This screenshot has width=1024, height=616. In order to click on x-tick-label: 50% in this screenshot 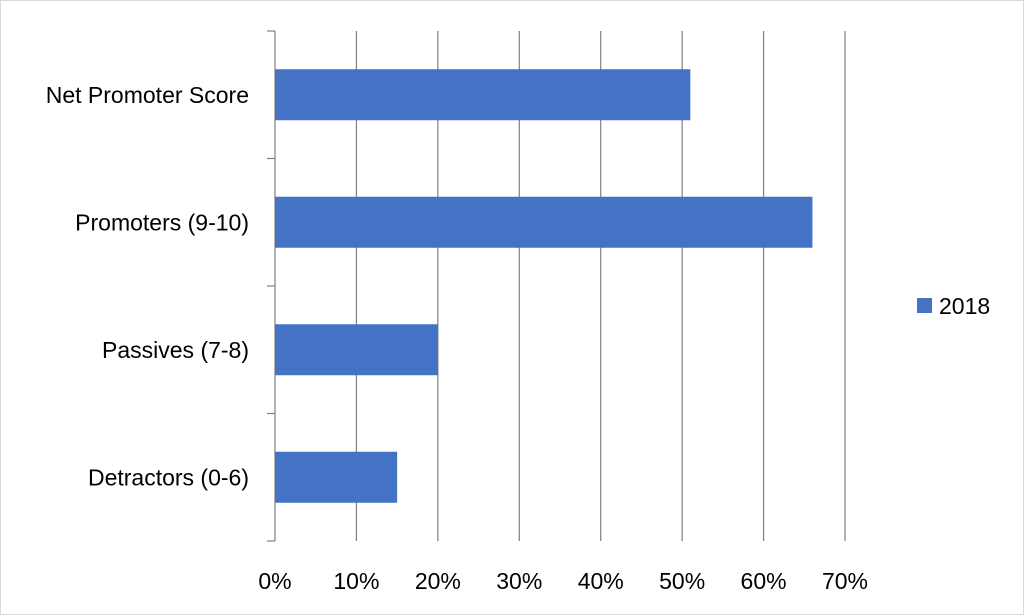, I will do `click(682, 581)`.